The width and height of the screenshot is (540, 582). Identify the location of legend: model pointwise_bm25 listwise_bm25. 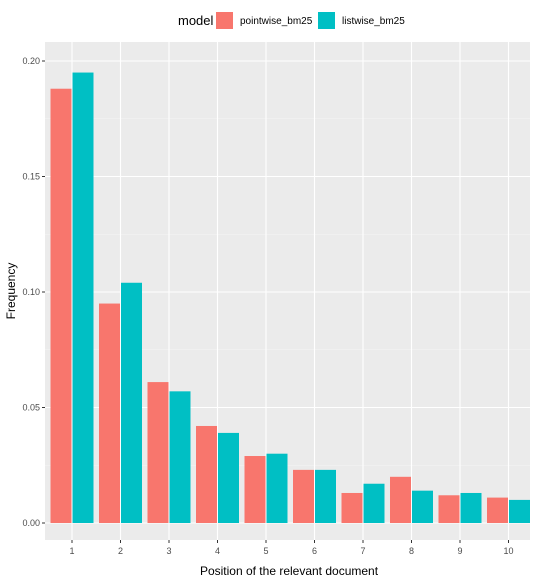
(291, 20).